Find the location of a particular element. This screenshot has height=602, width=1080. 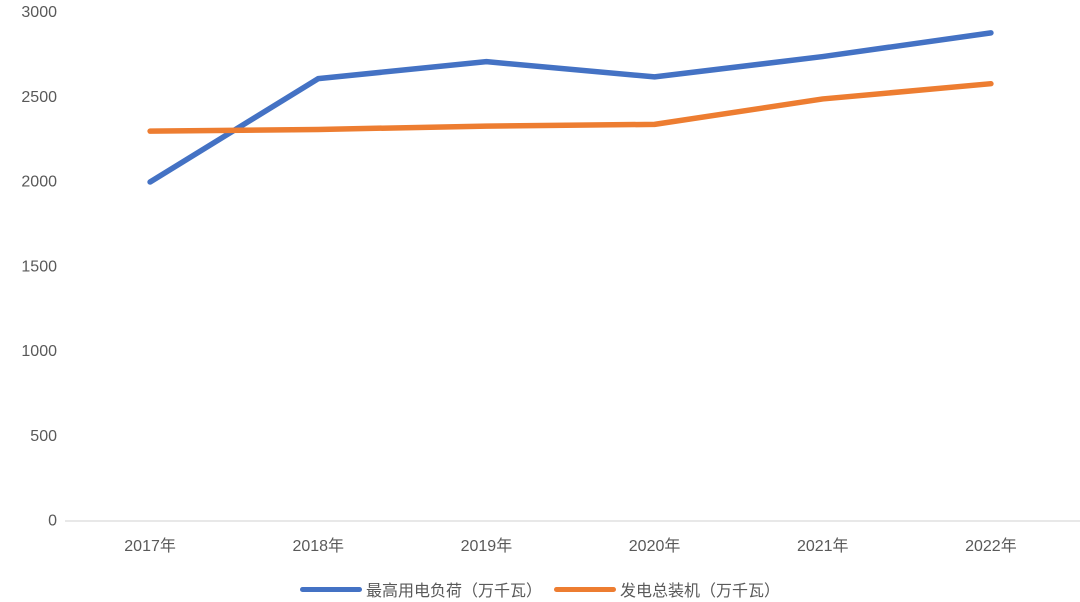

legend-label-max-load: 最高用电负荷（万千瓦） is located at coordinates (453, 591).